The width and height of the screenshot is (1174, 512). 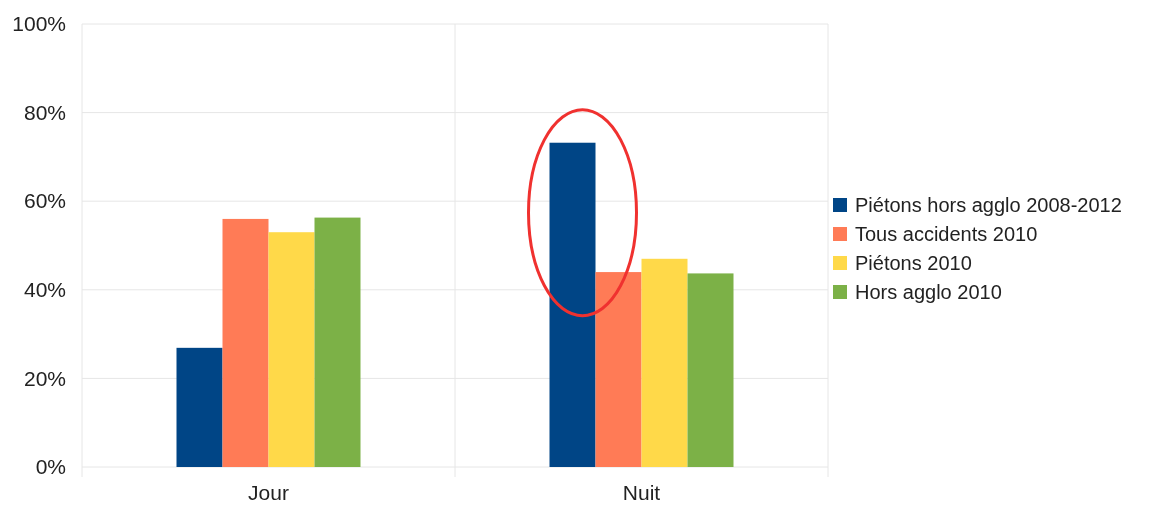 I want to click on legend-label: Hors agglo 2010, so click(x=928, y=292).